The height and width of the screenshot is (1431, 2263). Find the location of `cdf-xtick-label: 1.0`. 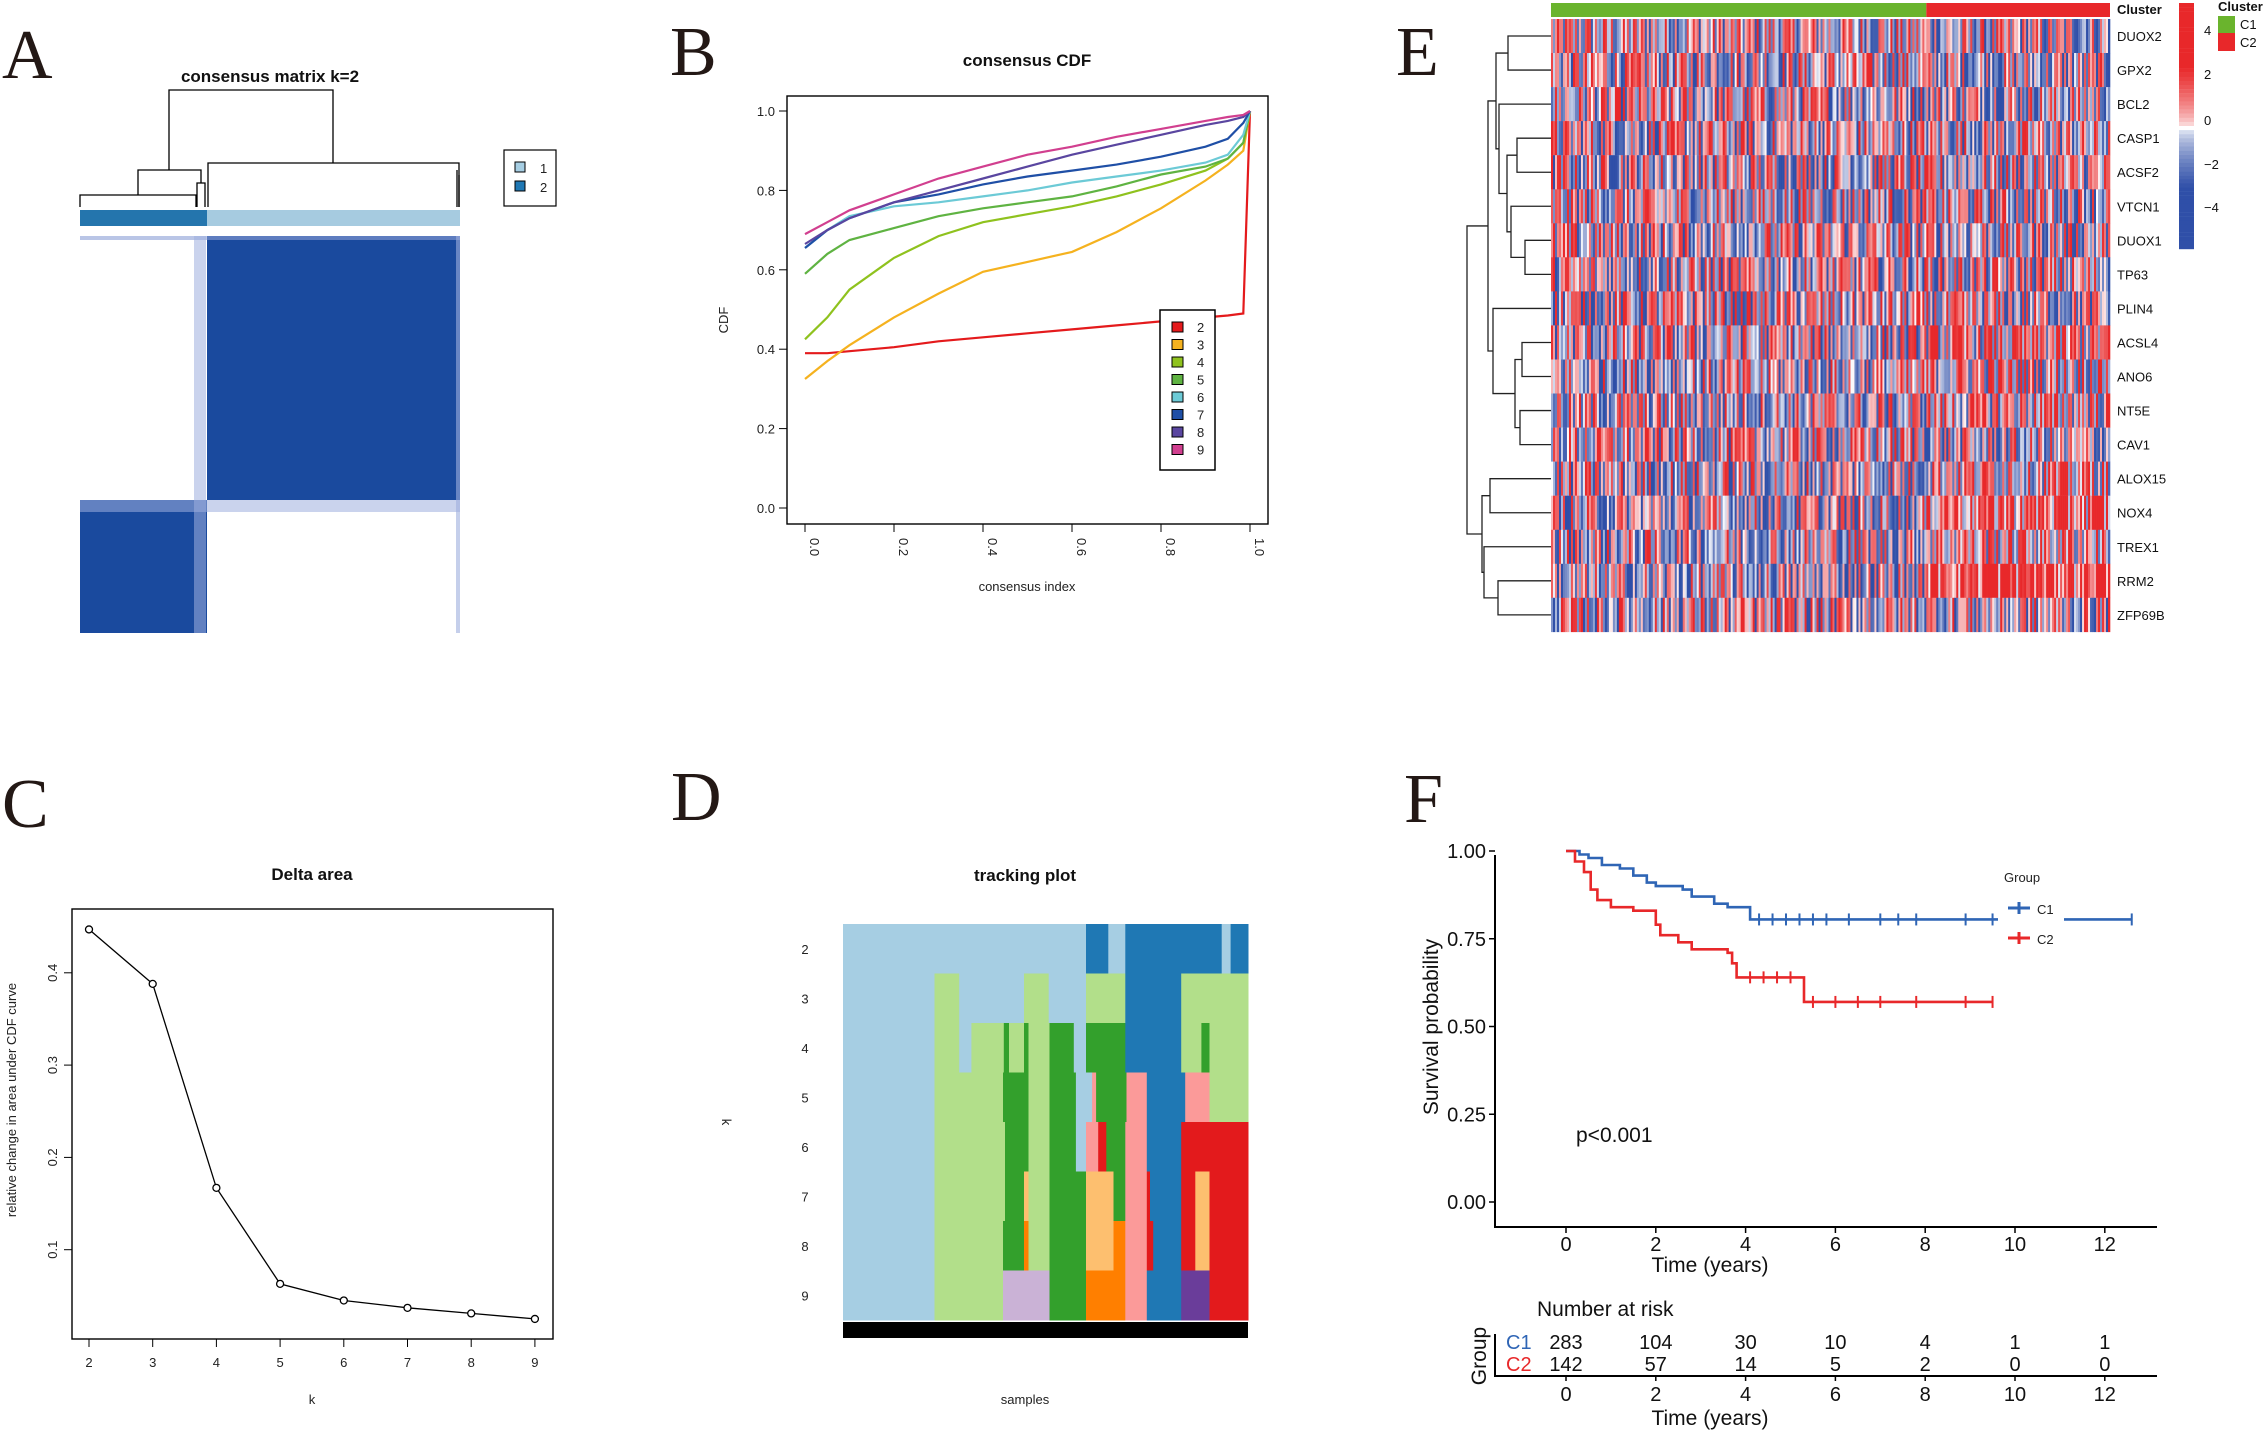

cdf-xtick-label: 1.0 is located at coordinates (1259, 547).